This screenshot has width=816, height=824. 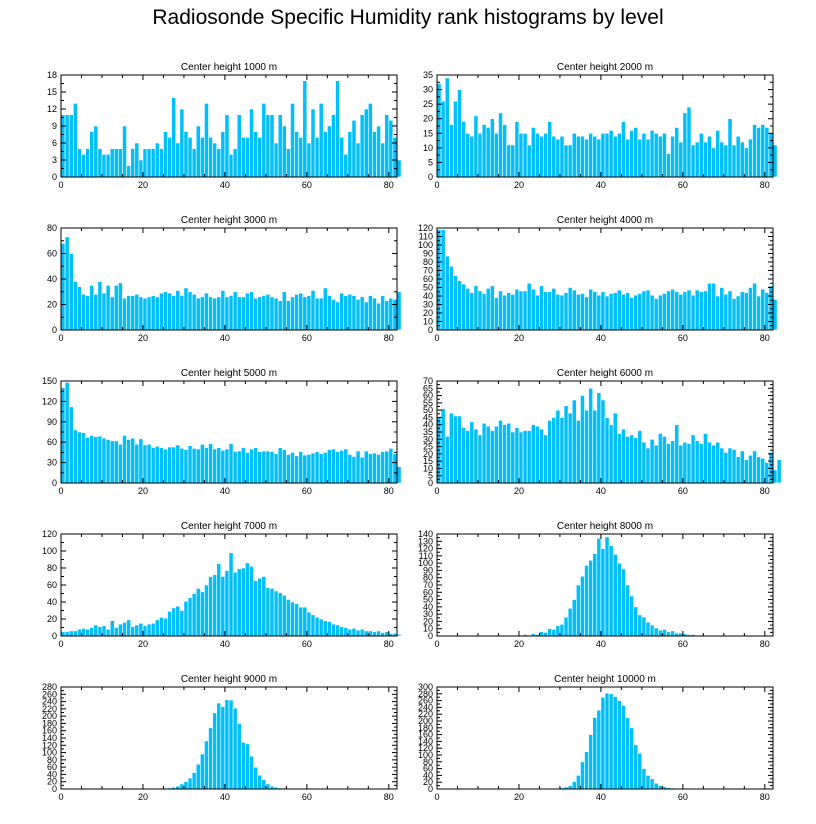 What do you see at coordinates (428, 447) in the screenshot?
I see `y-tick-label: 25` at bounding box center [428, 447].